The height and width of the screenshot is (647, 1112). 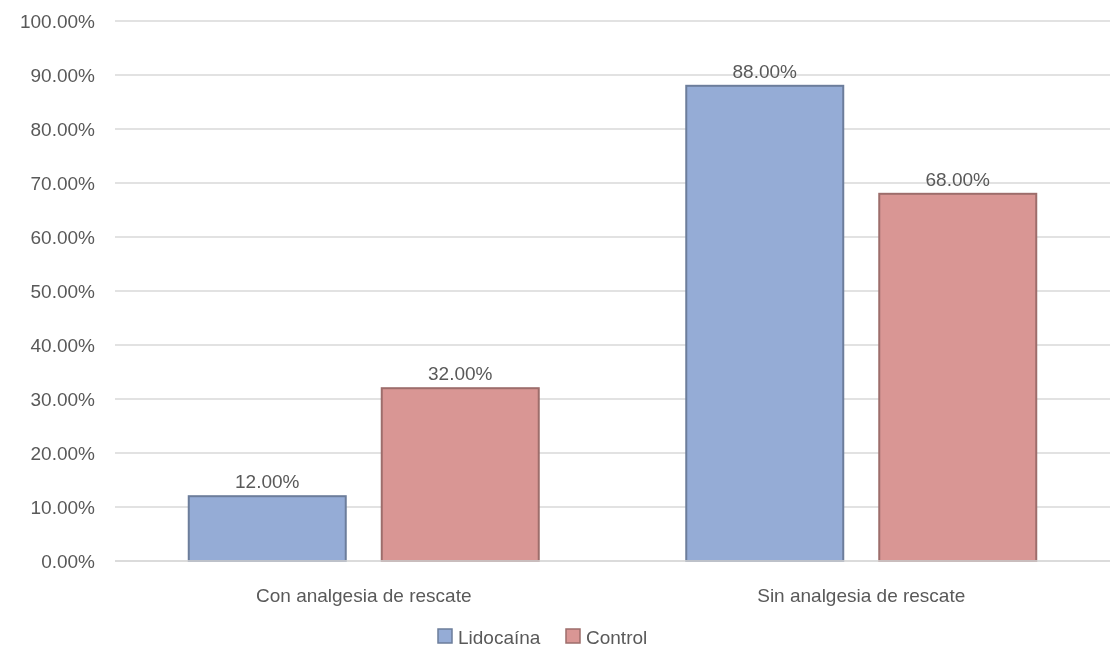 What do you see at coordinates (63, 399) in the screenshot?
I see `y-tick-label: 30.00%` at bounding box center [63, 399].